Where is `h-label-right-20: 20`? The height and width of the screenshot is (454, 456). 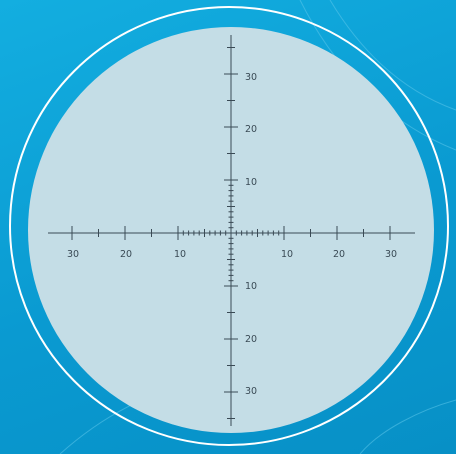
h-label-right-20: 20 is located at coordinates (339, 254).